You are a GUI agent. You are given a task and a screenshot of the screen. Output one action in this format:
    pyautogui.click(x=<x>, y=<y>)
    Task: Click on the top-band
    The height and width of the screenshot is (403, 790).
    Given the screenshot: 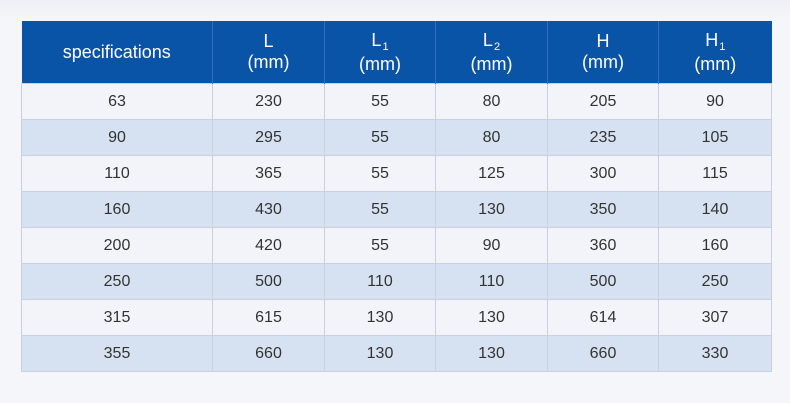 What is the action you would take?
    pyautogui.click(x=395, y=10)
    